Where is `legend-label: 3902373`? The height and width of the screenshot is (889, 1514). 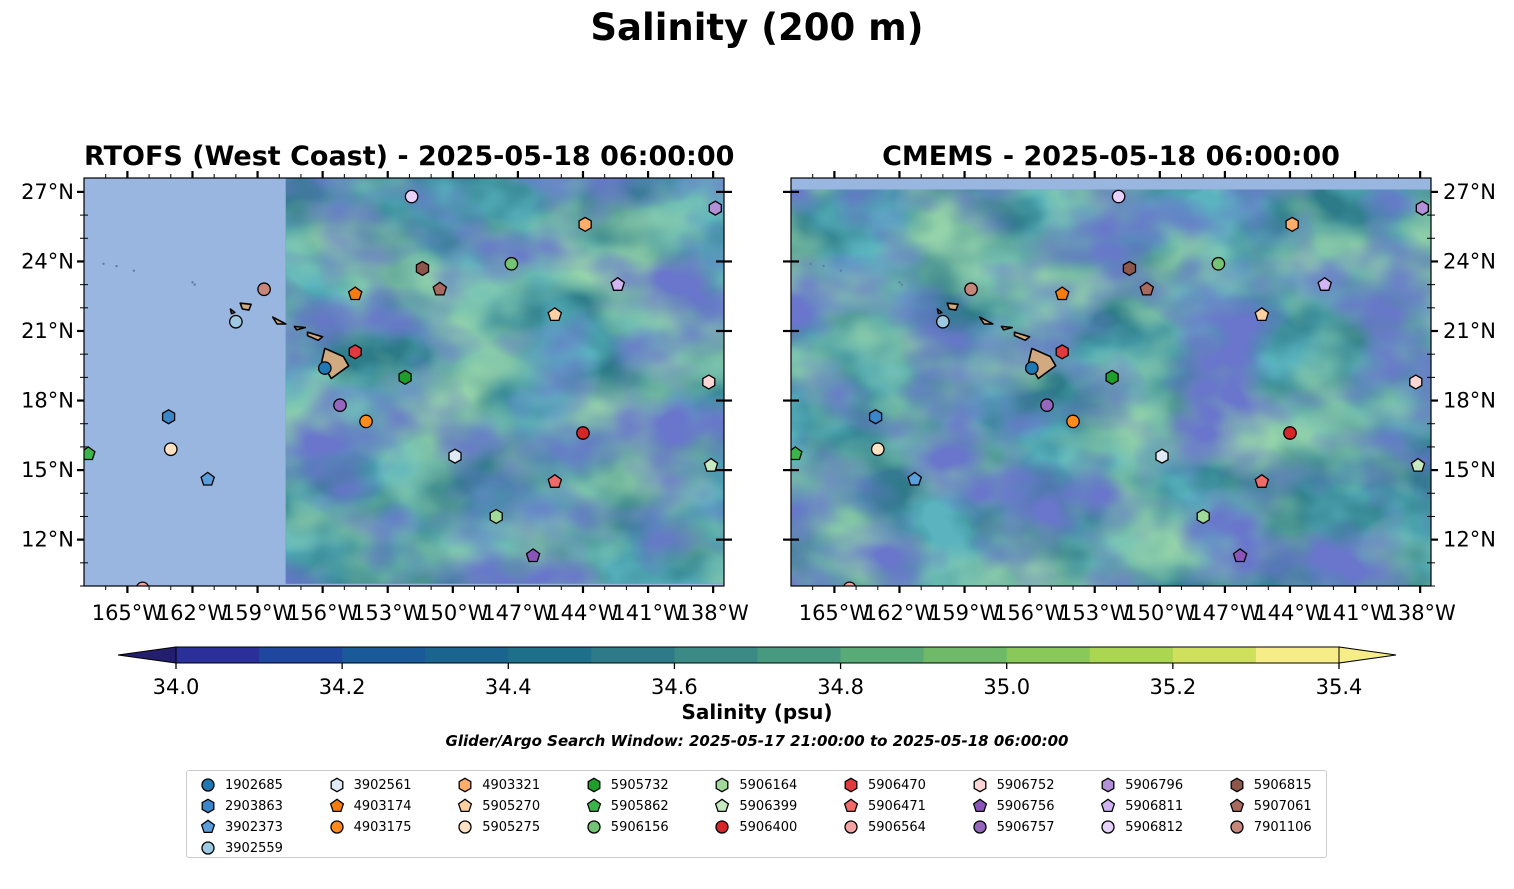
legend-label: 3902373 is located at coordinates (254, 827).